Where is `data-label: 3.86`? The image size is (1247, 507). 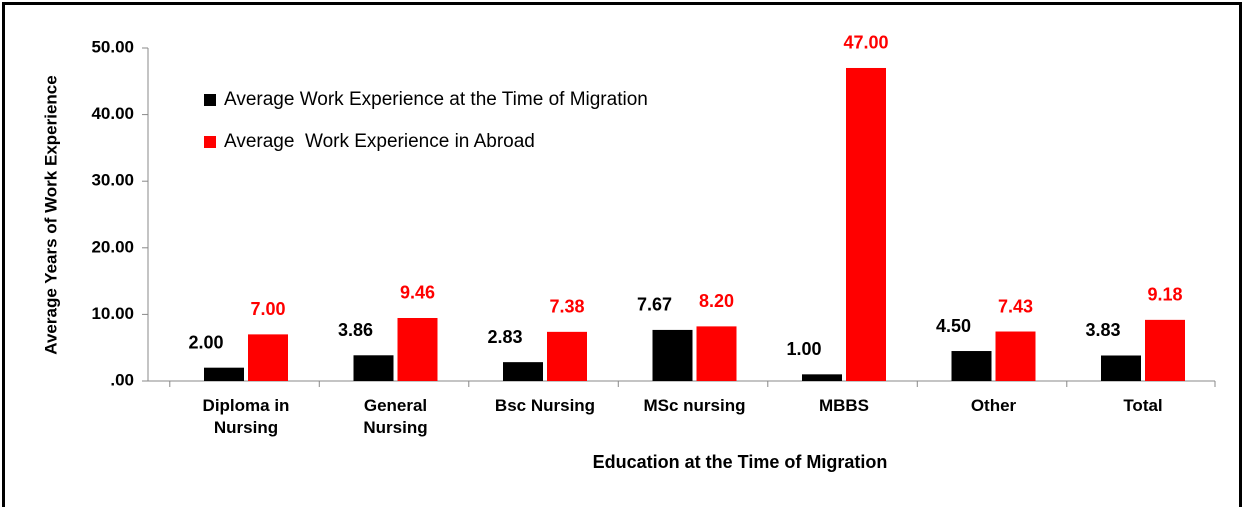
data-label: 3.86 is located at coordinates (355, 330).